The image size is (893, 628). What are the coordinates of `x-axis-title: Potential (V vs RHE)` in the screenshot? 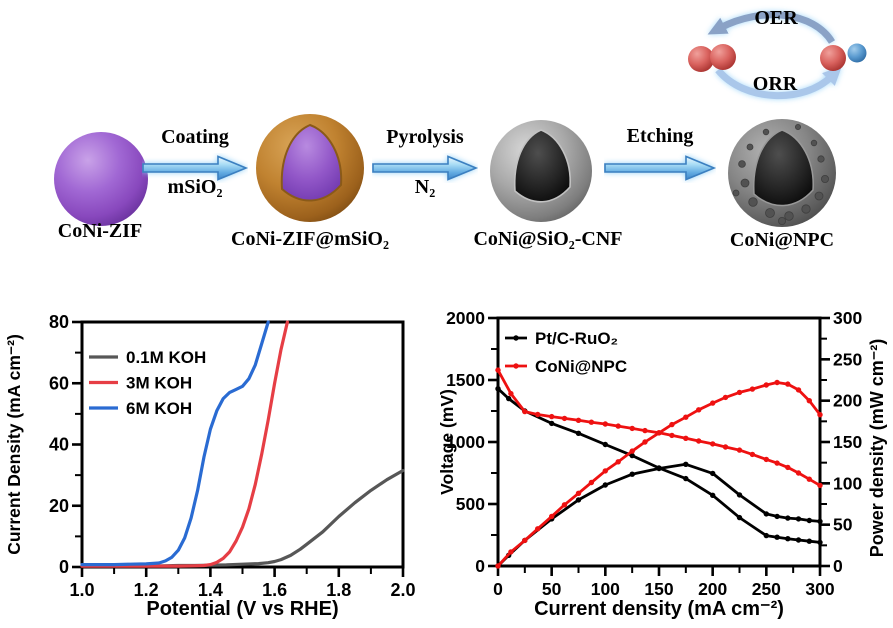 It's located at (242, 609).